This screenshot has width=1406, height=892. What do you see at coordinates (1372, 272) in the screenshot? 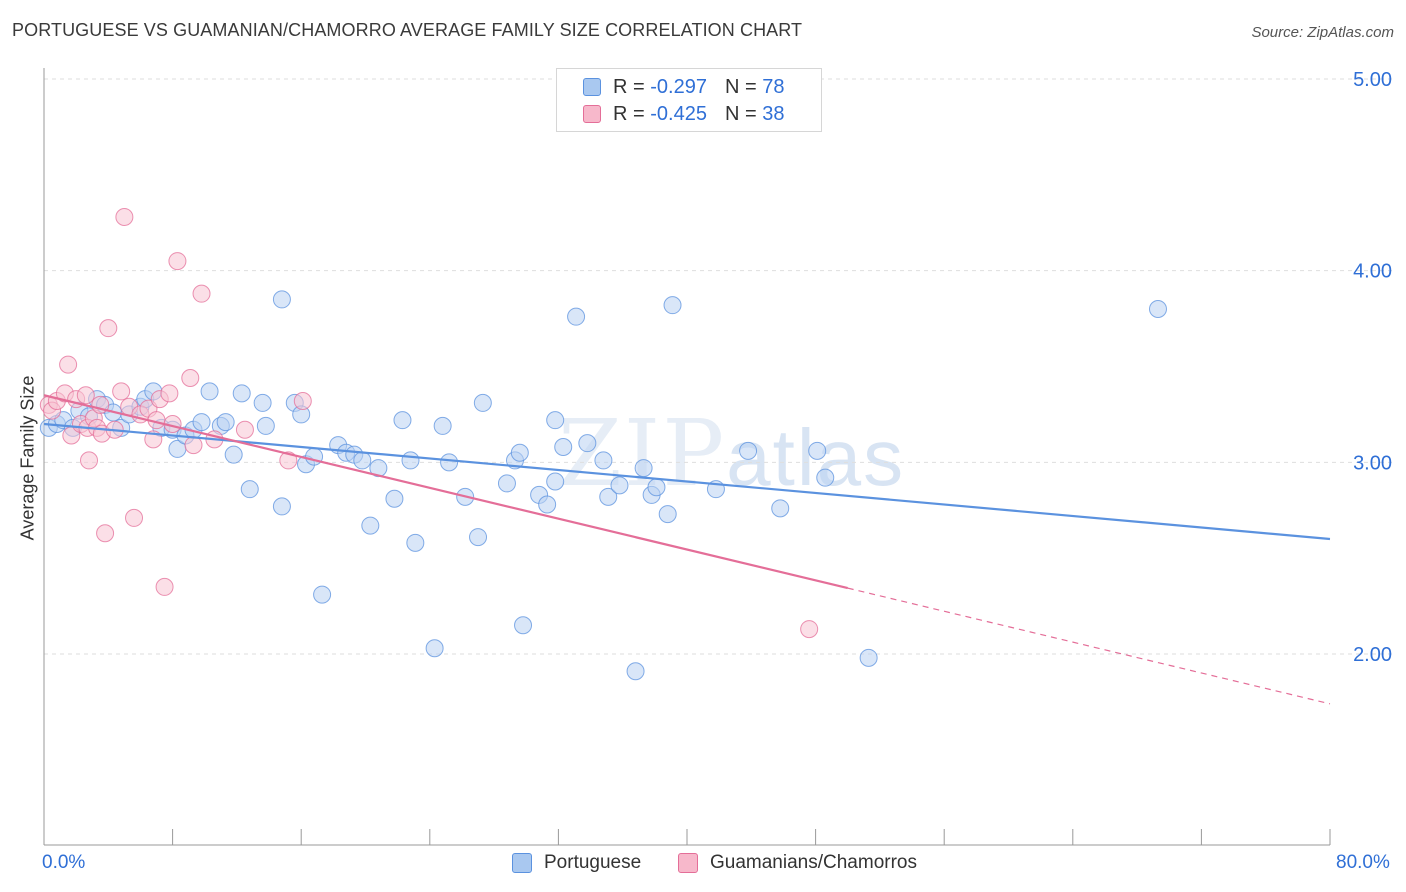
I see `y-tick-label: 4.00` at bounding box center [1372, 272].